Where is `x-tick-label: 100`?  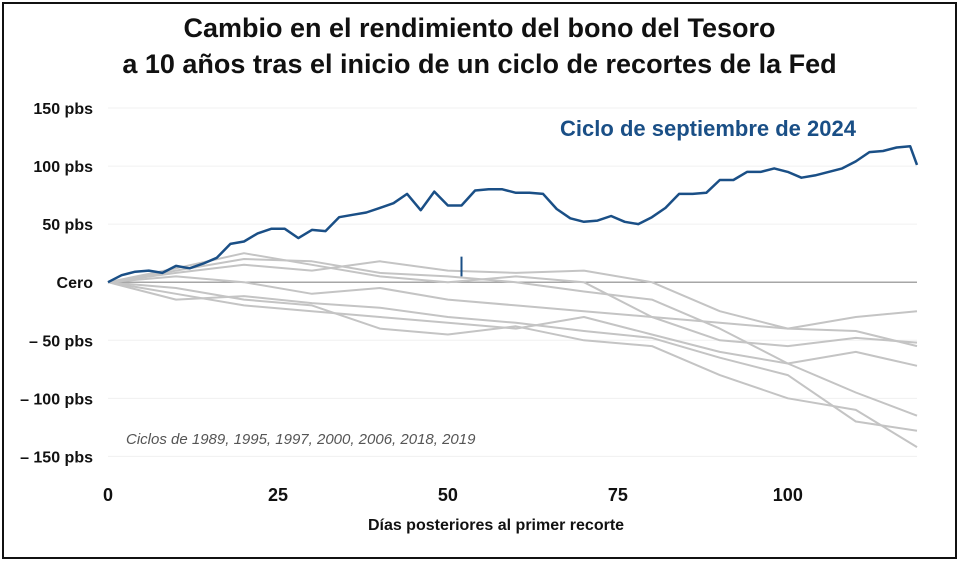
x-tick-label: 100 is located at coordinates (788, 495).